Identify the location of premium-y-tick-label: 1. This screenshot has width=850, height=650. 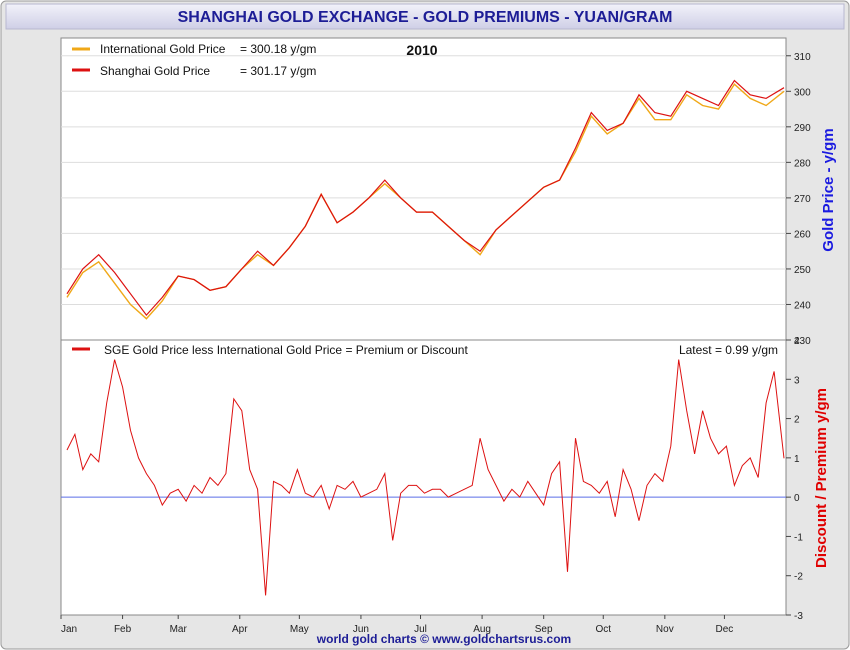
(797, 459).